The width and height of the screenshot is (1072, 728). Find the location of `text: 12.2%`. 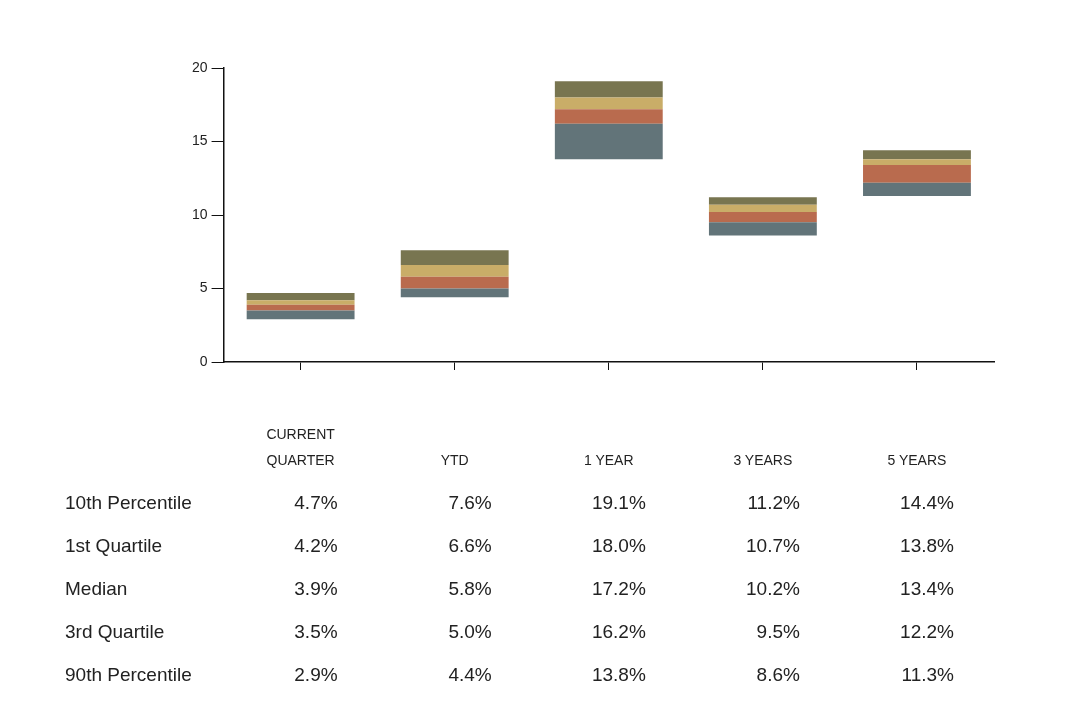

text: 12.2% is located at coordinates (927, 631).